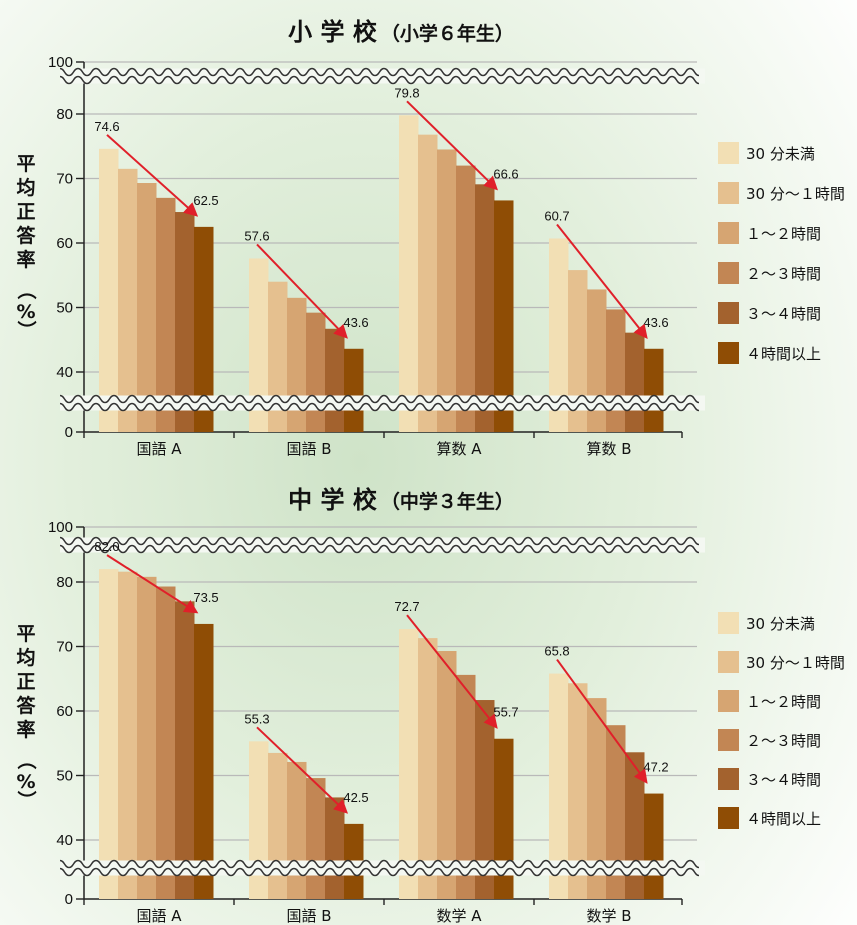  I want to click on data-label: 42.5, so click(355, 797).